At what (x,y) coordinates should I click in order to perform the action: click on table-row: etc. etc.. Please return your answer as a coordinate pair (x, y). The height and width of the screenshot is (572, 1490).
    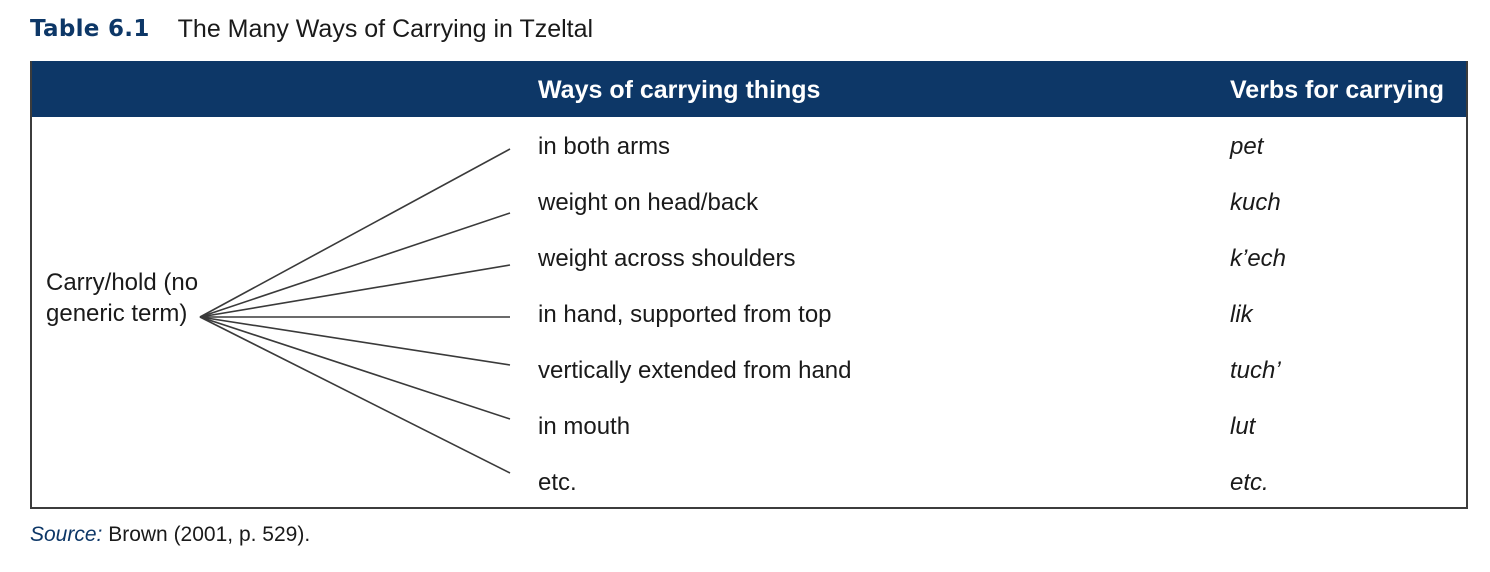
    Looking at the image, I should click on (749, 483).